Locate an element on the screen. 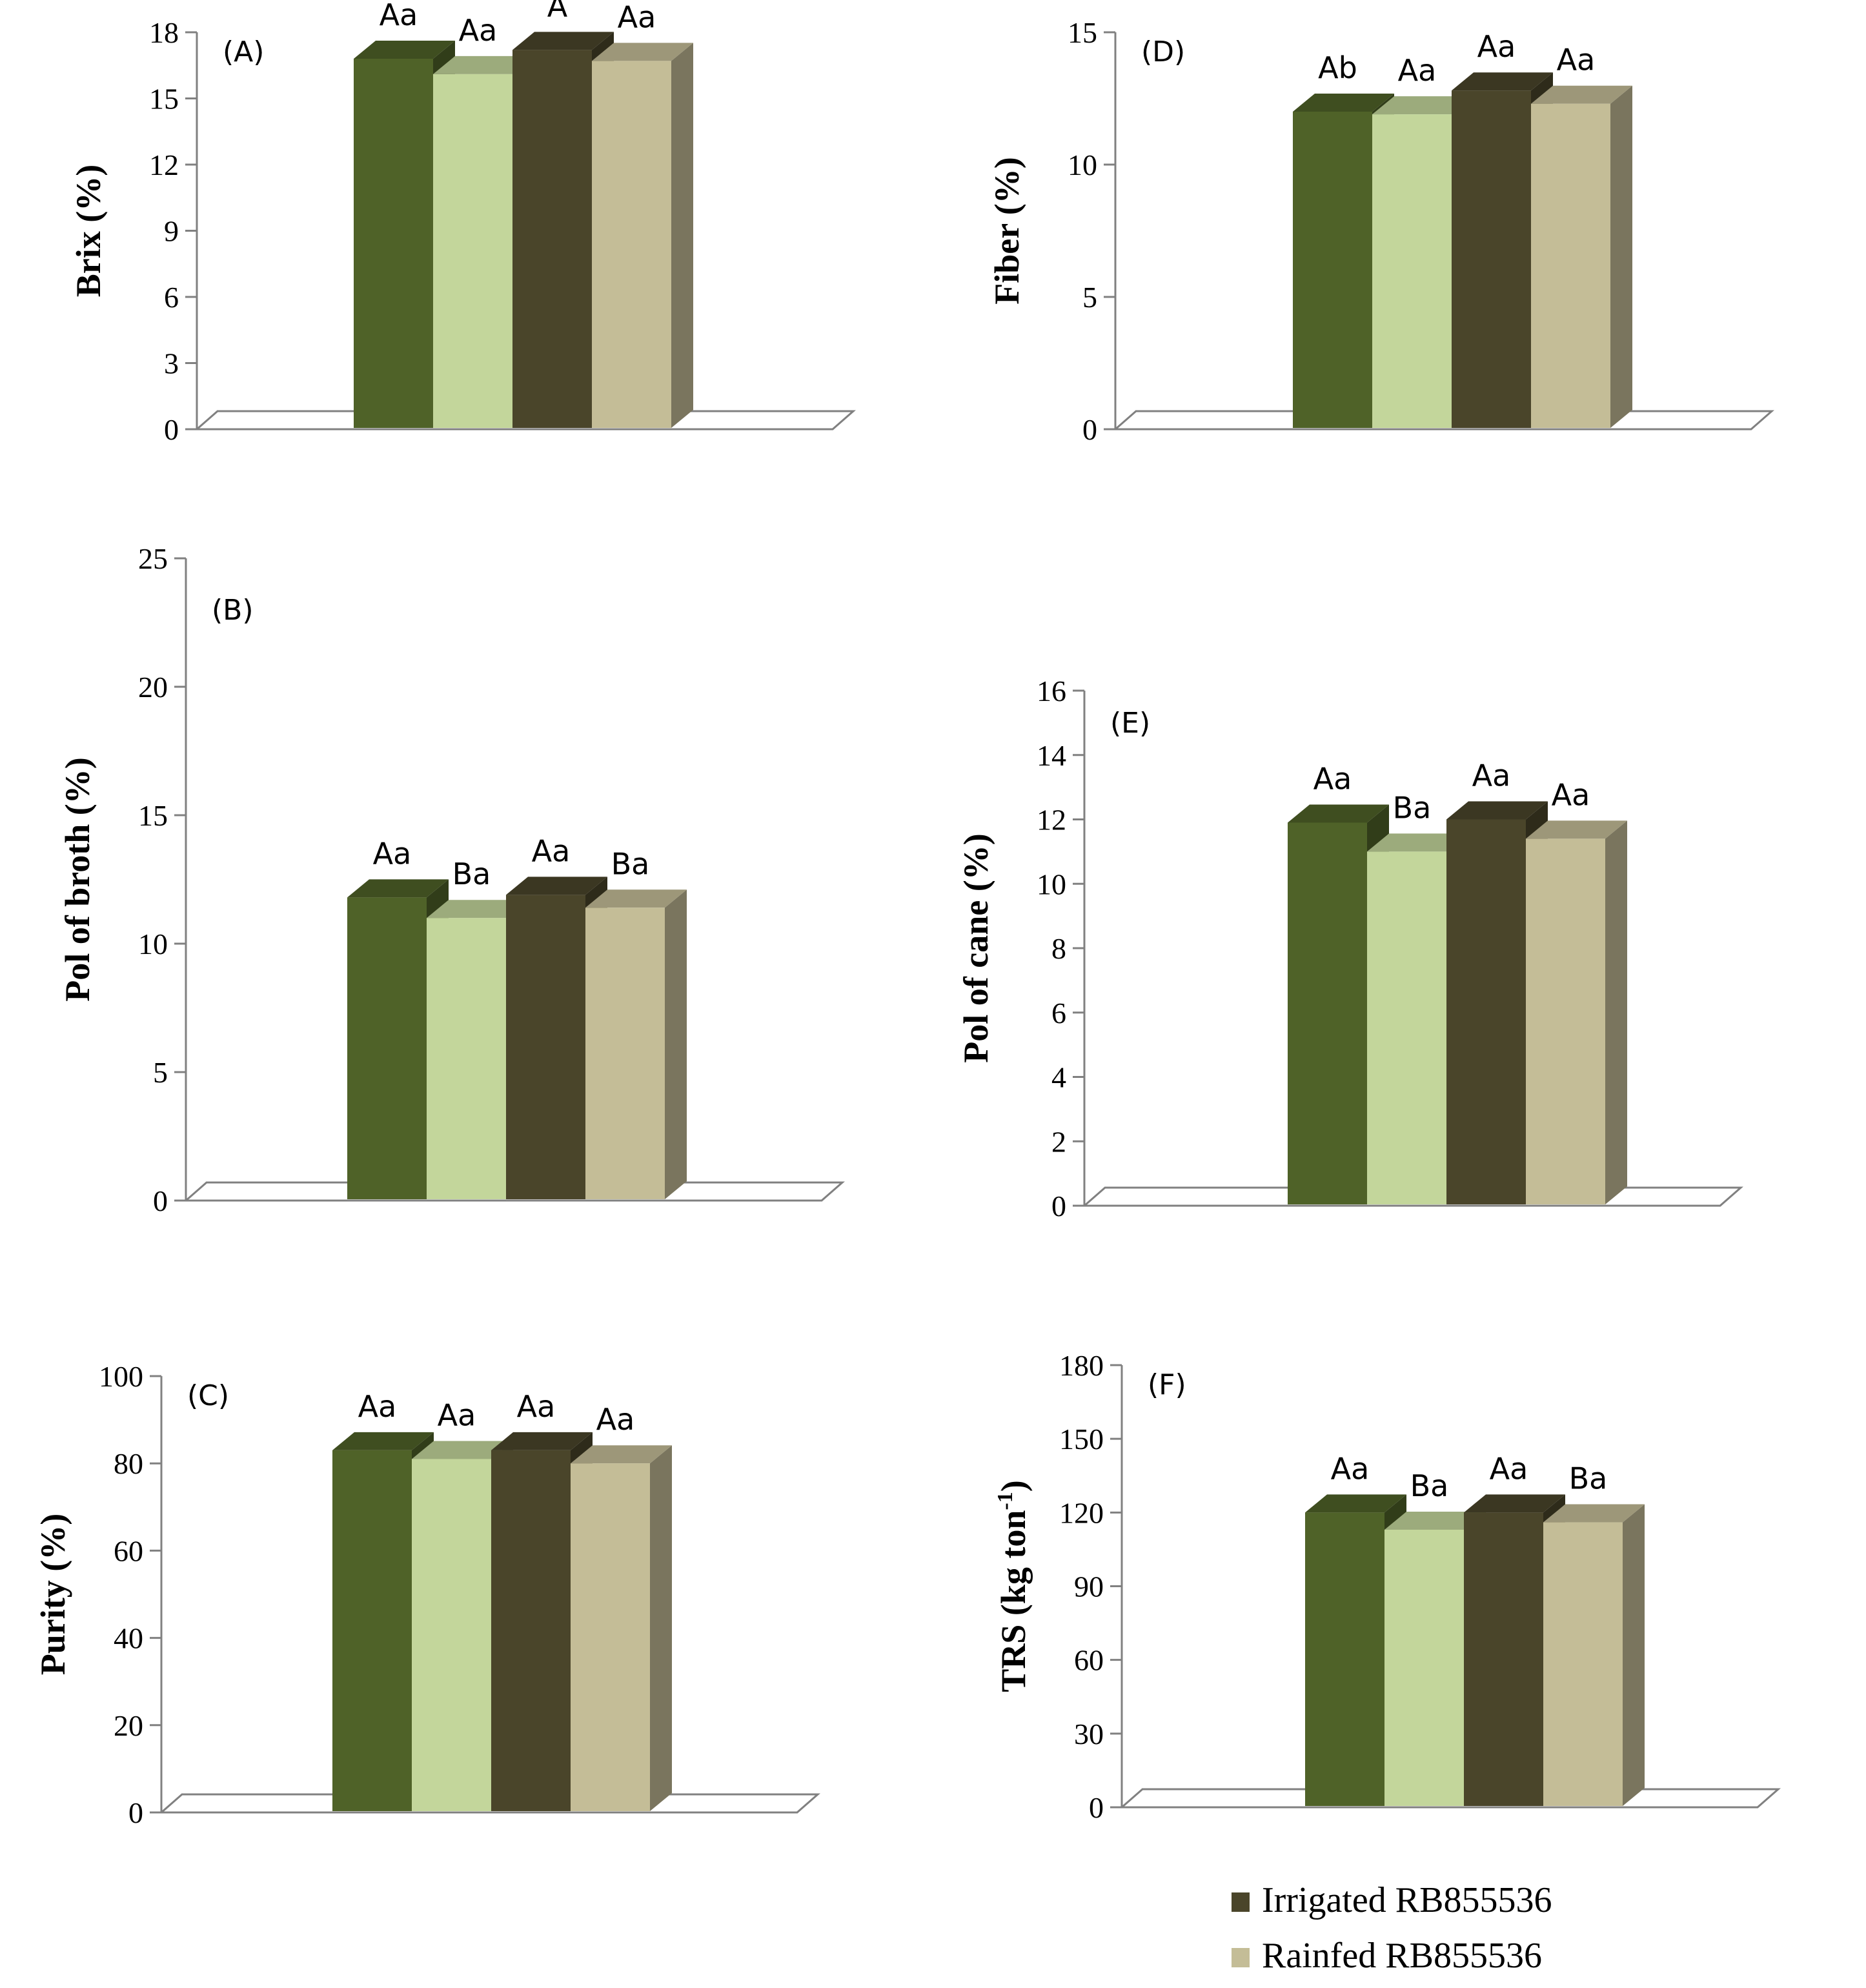 This screenshot has width=1866, height=1988. y-tick-label-f-1: 30 is located at coordinates (1089, 1734).